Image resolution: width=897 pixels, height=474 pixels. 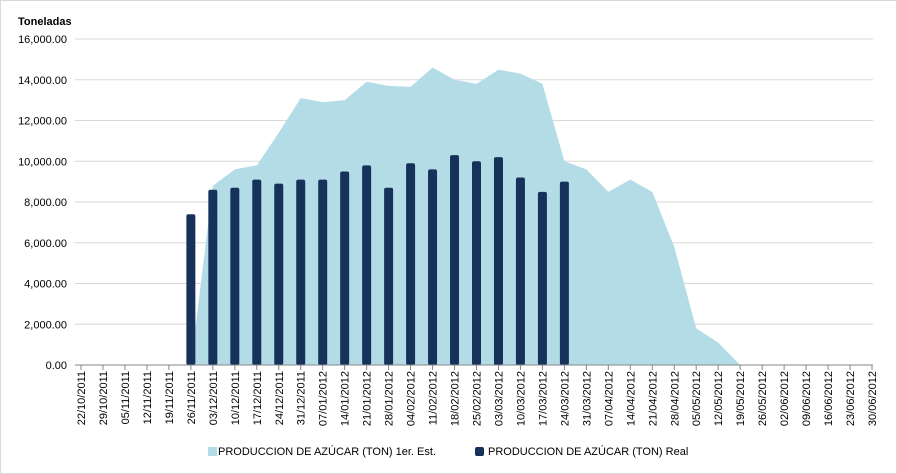 I want to click on x-tick-label: 19/11/2011, so click(x=170, y=397).